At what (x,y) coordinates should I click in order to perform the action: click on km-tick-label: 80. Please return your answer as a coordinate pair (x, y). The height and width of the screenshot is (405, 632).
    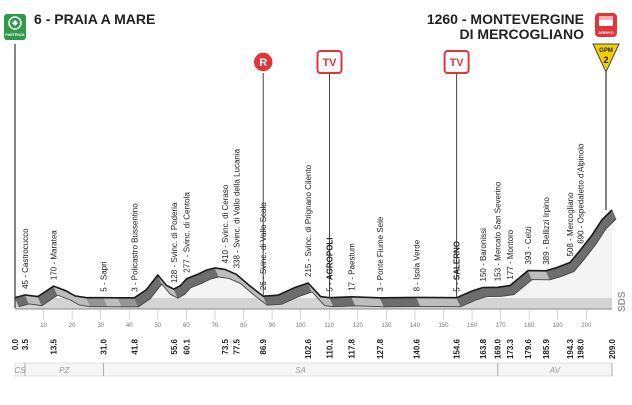
    Looking at the image, I should click on (243, 326).